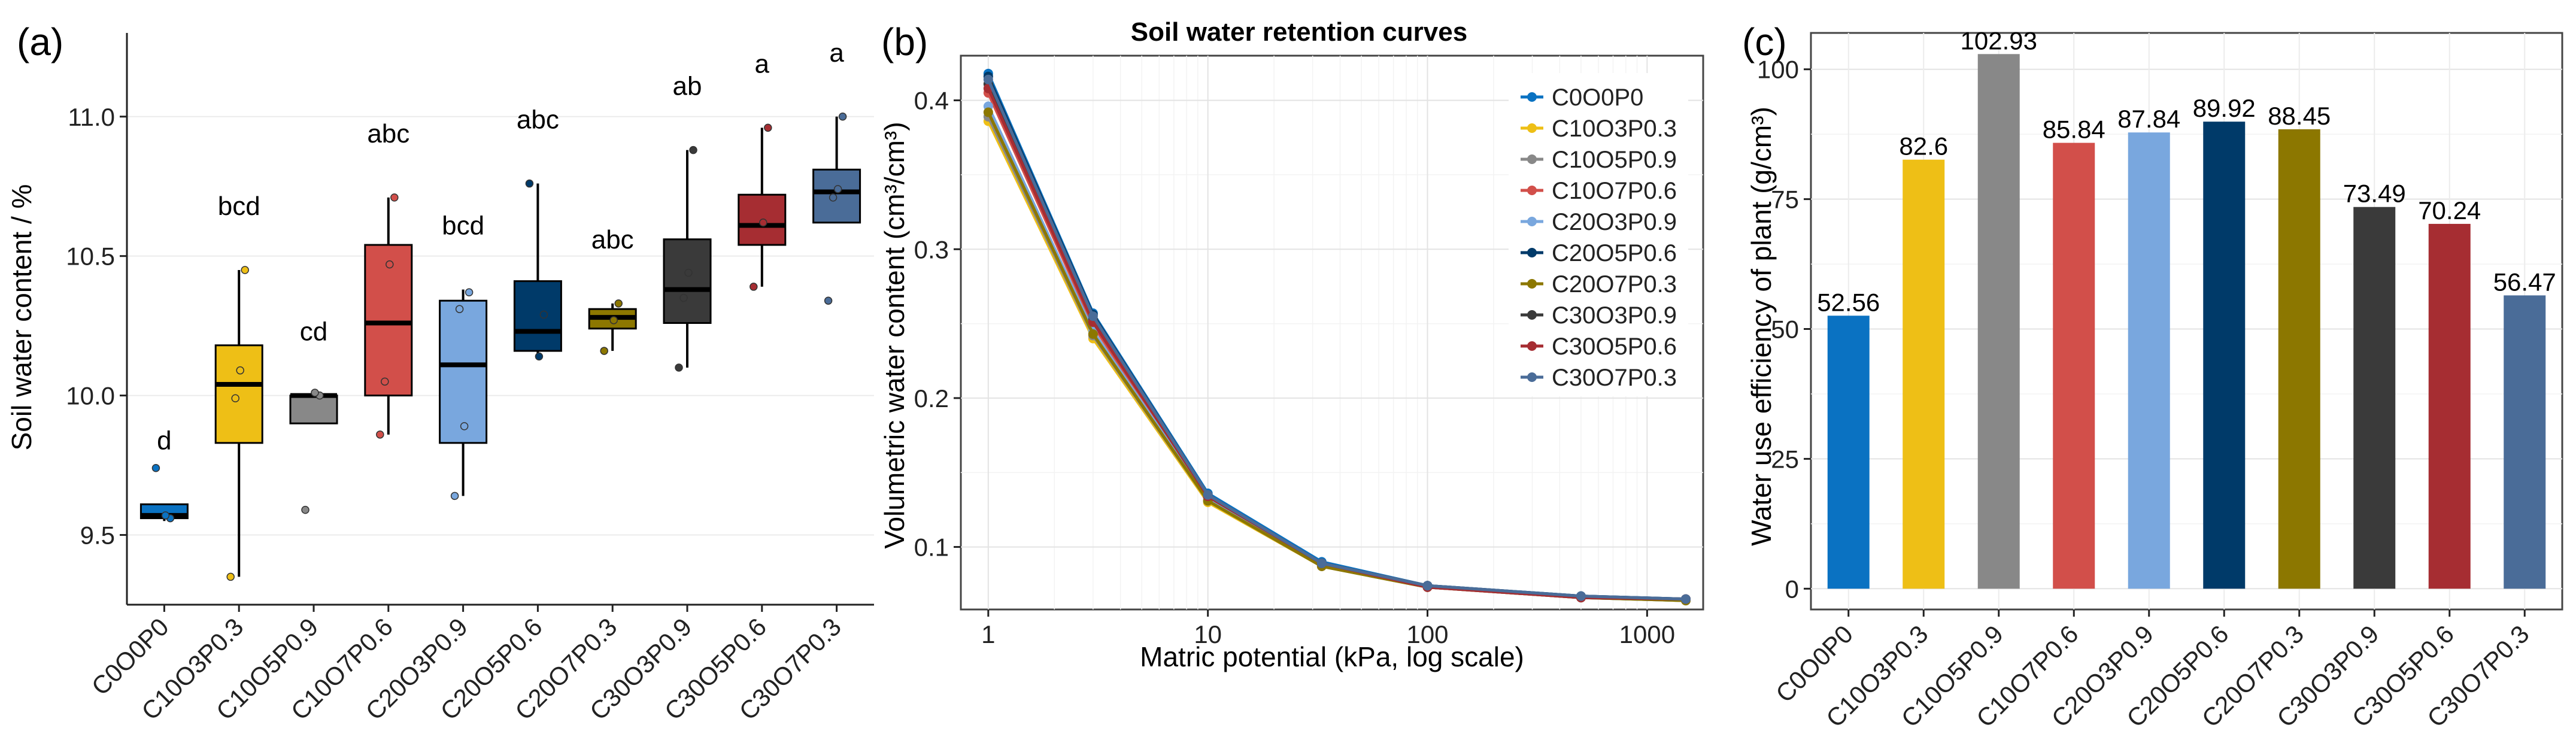 This screenshot has width=2576, height=737. Describe the element at coordinates (21, 317) in the screenshot. I see `panel-a-y-axis-label: Soil water content / %` at that location.